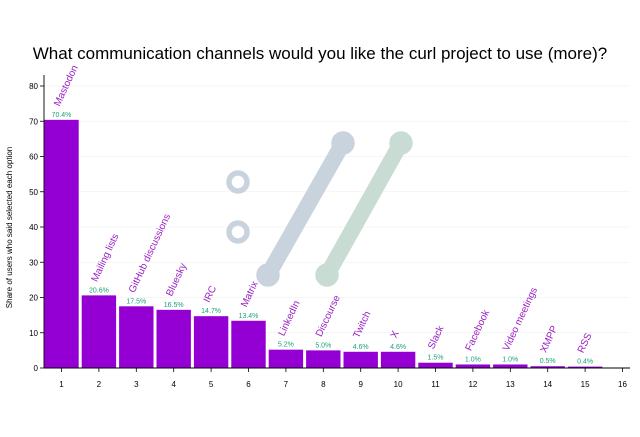 Image resolution: width=640 pixels, height=437 pixels. Describe the element at coordinates (286, 384) in the screenshot. I see `x-tick-label: 7` at that location.